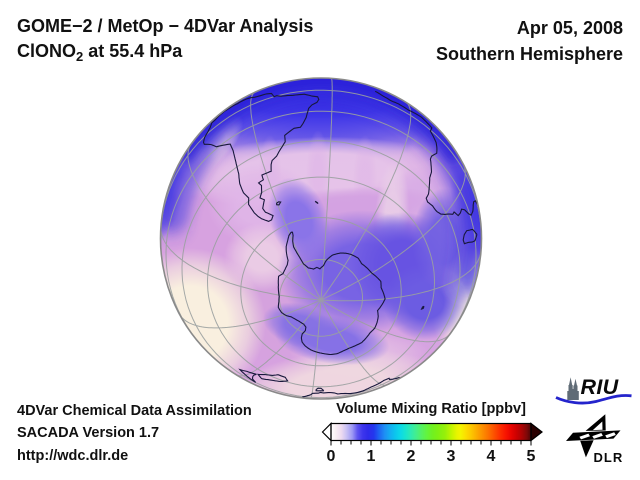 The width and height of the screenshot is (640, 480). Describe the element at coordinates (609, 457) in the screenshot. I see `svg-text: DLR` at that location.